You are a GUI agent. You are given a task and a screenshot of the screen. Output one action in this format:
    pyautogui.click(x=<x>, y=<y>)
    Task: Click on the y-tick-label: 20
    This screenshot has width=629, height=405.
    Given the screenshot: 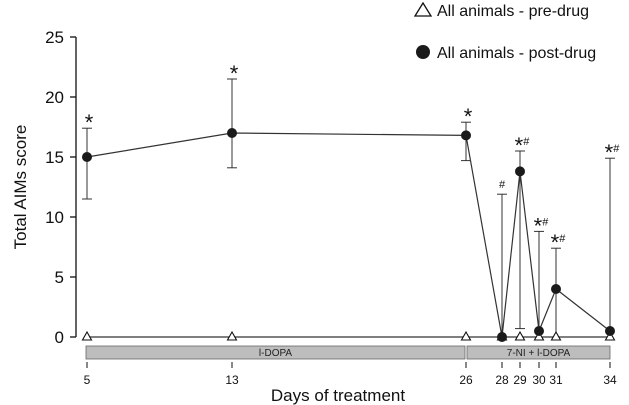 What is the action you would take?
    pyautogui.click(x=54, y=97)
    